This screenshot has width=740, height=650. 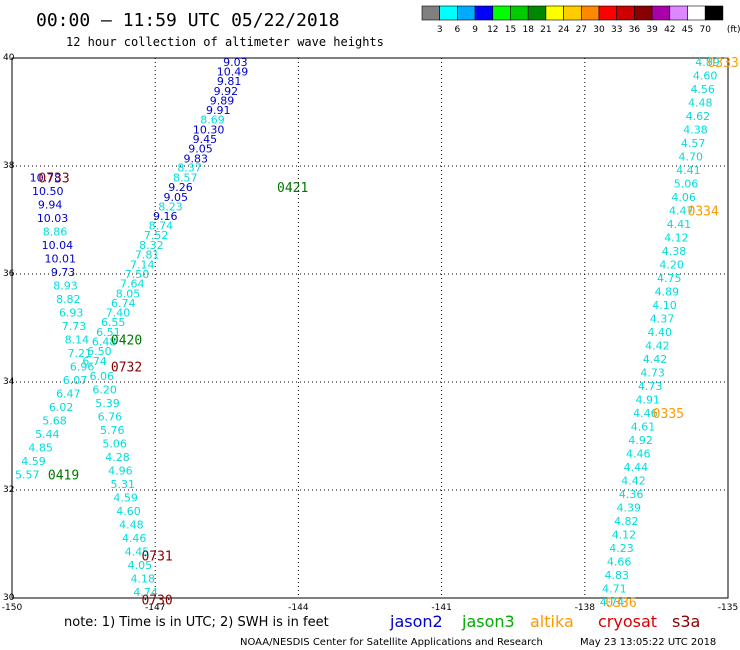 What do you see at coordinates (107, 403) in the screenshot?
I see `wave-height-value: 5.39` at bounding box center [107, 403].